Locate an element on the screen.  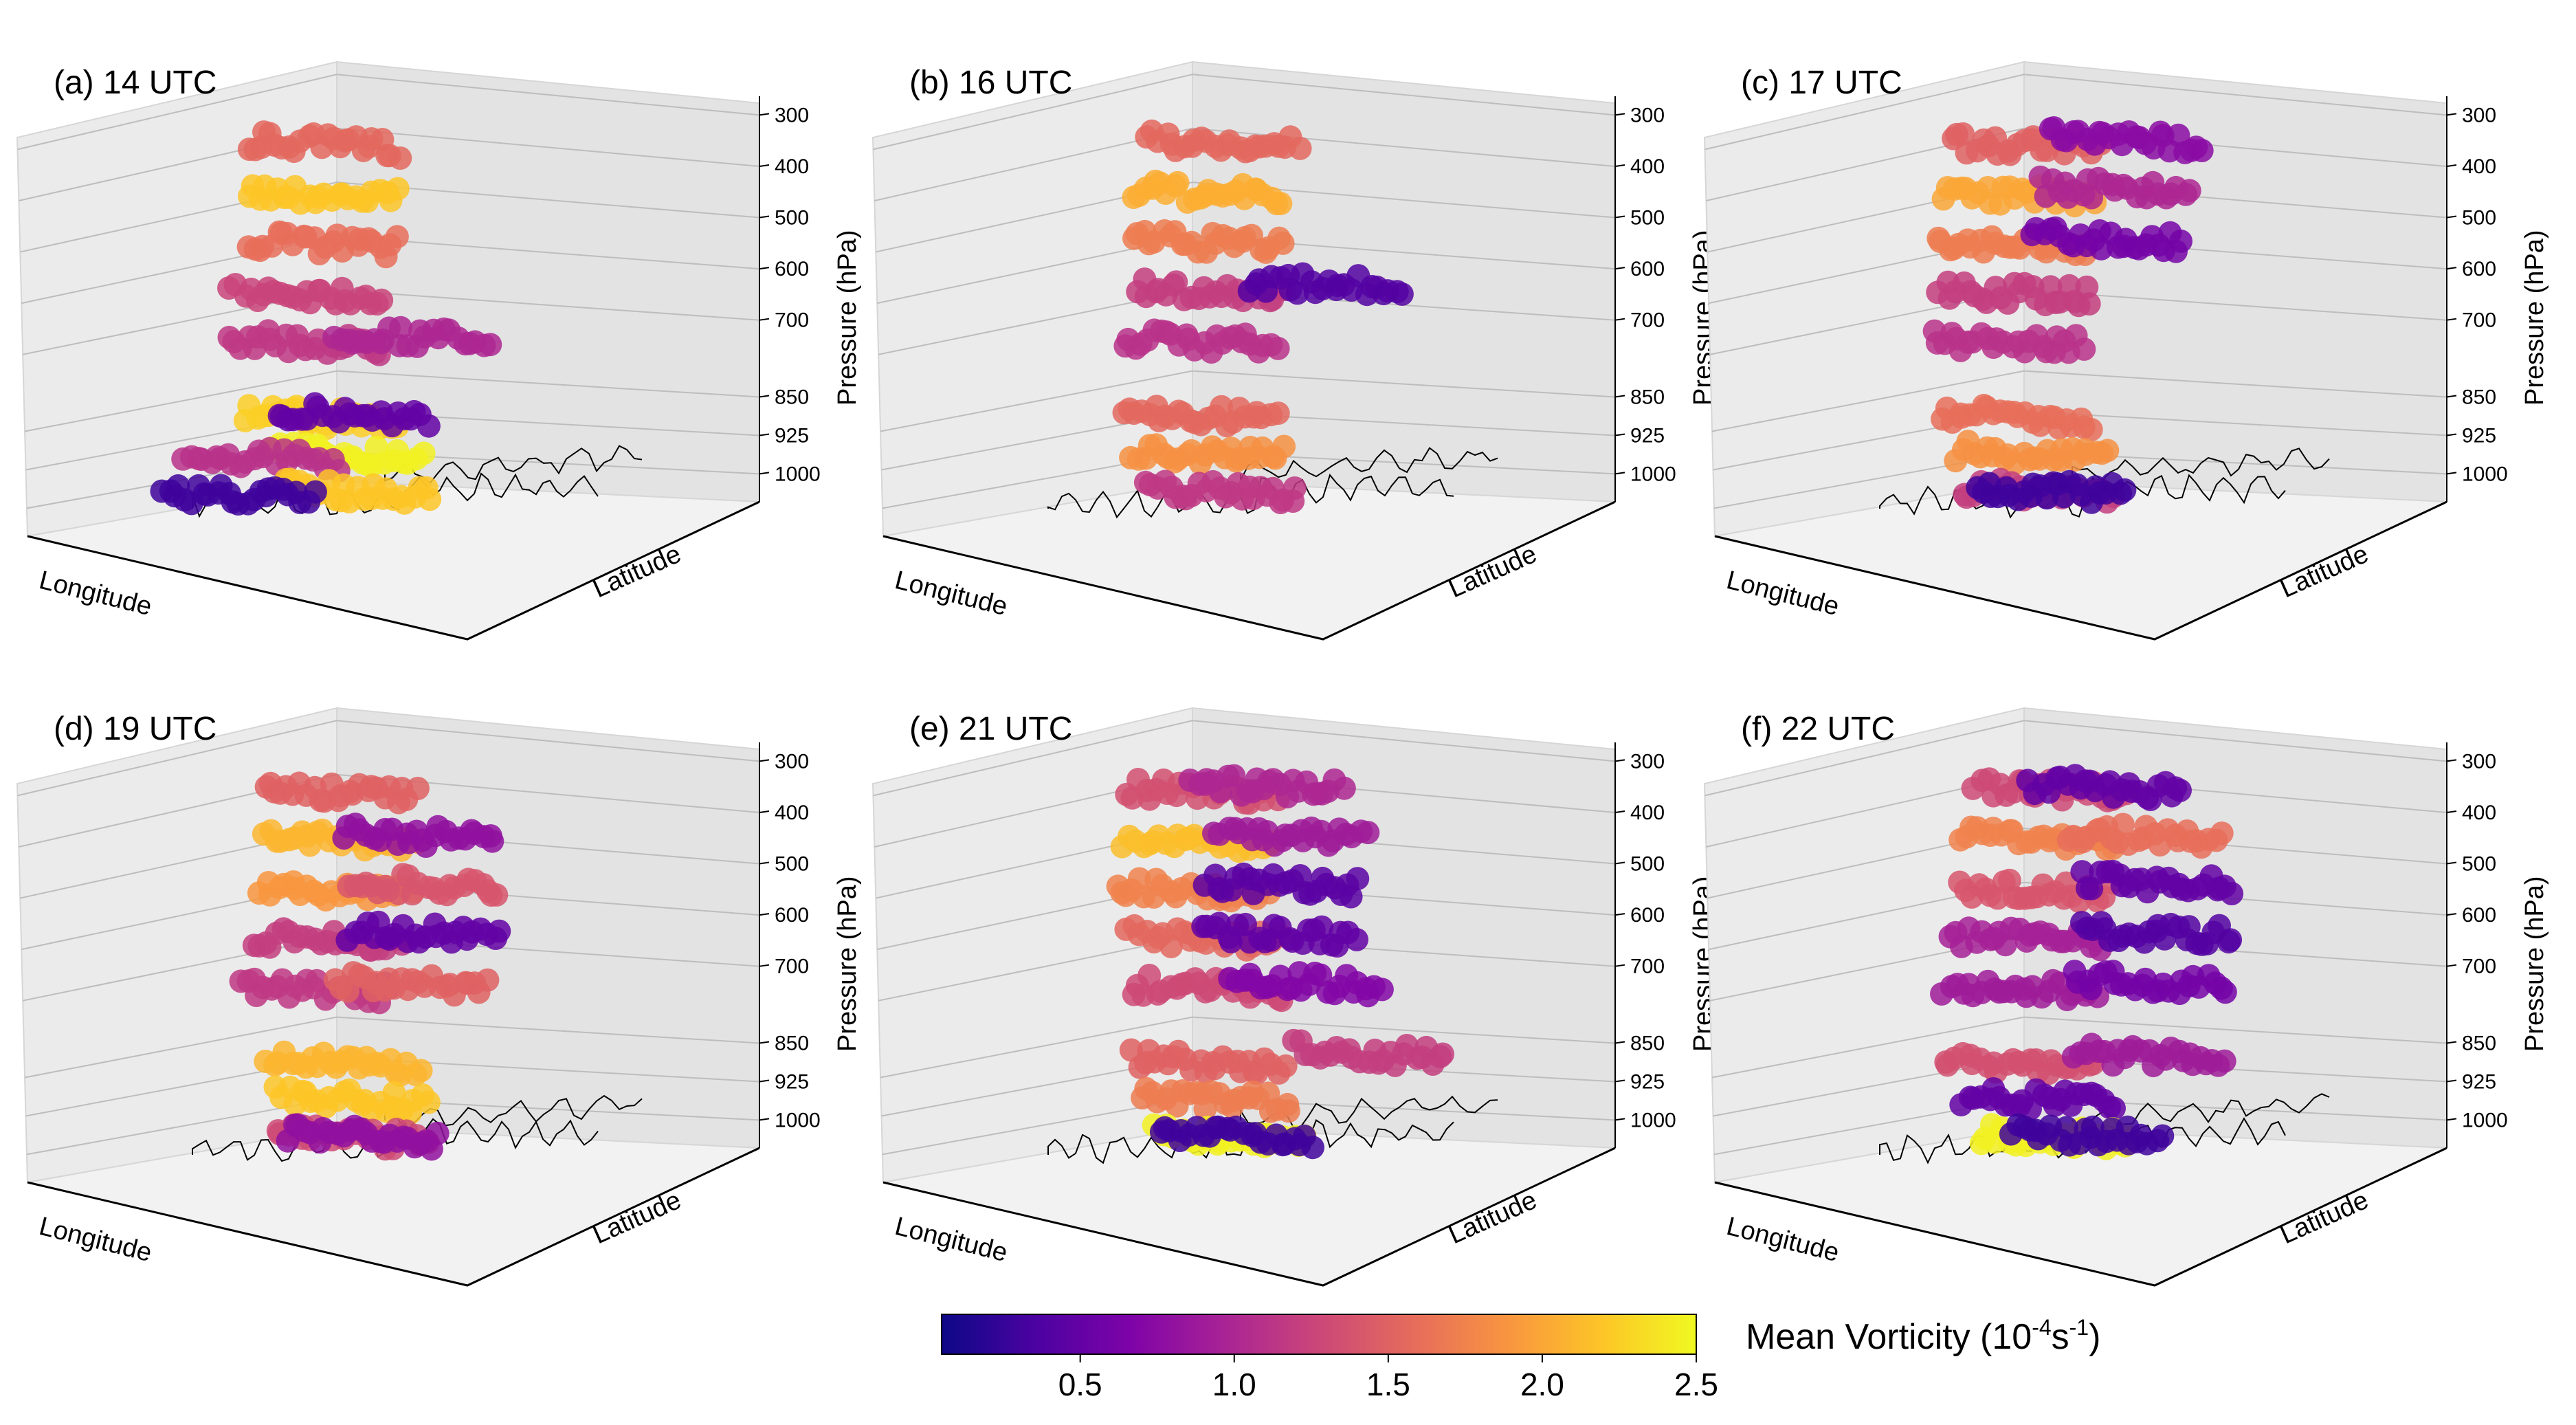
z-tick-label: 400 is located at coordinates (2479, 166).